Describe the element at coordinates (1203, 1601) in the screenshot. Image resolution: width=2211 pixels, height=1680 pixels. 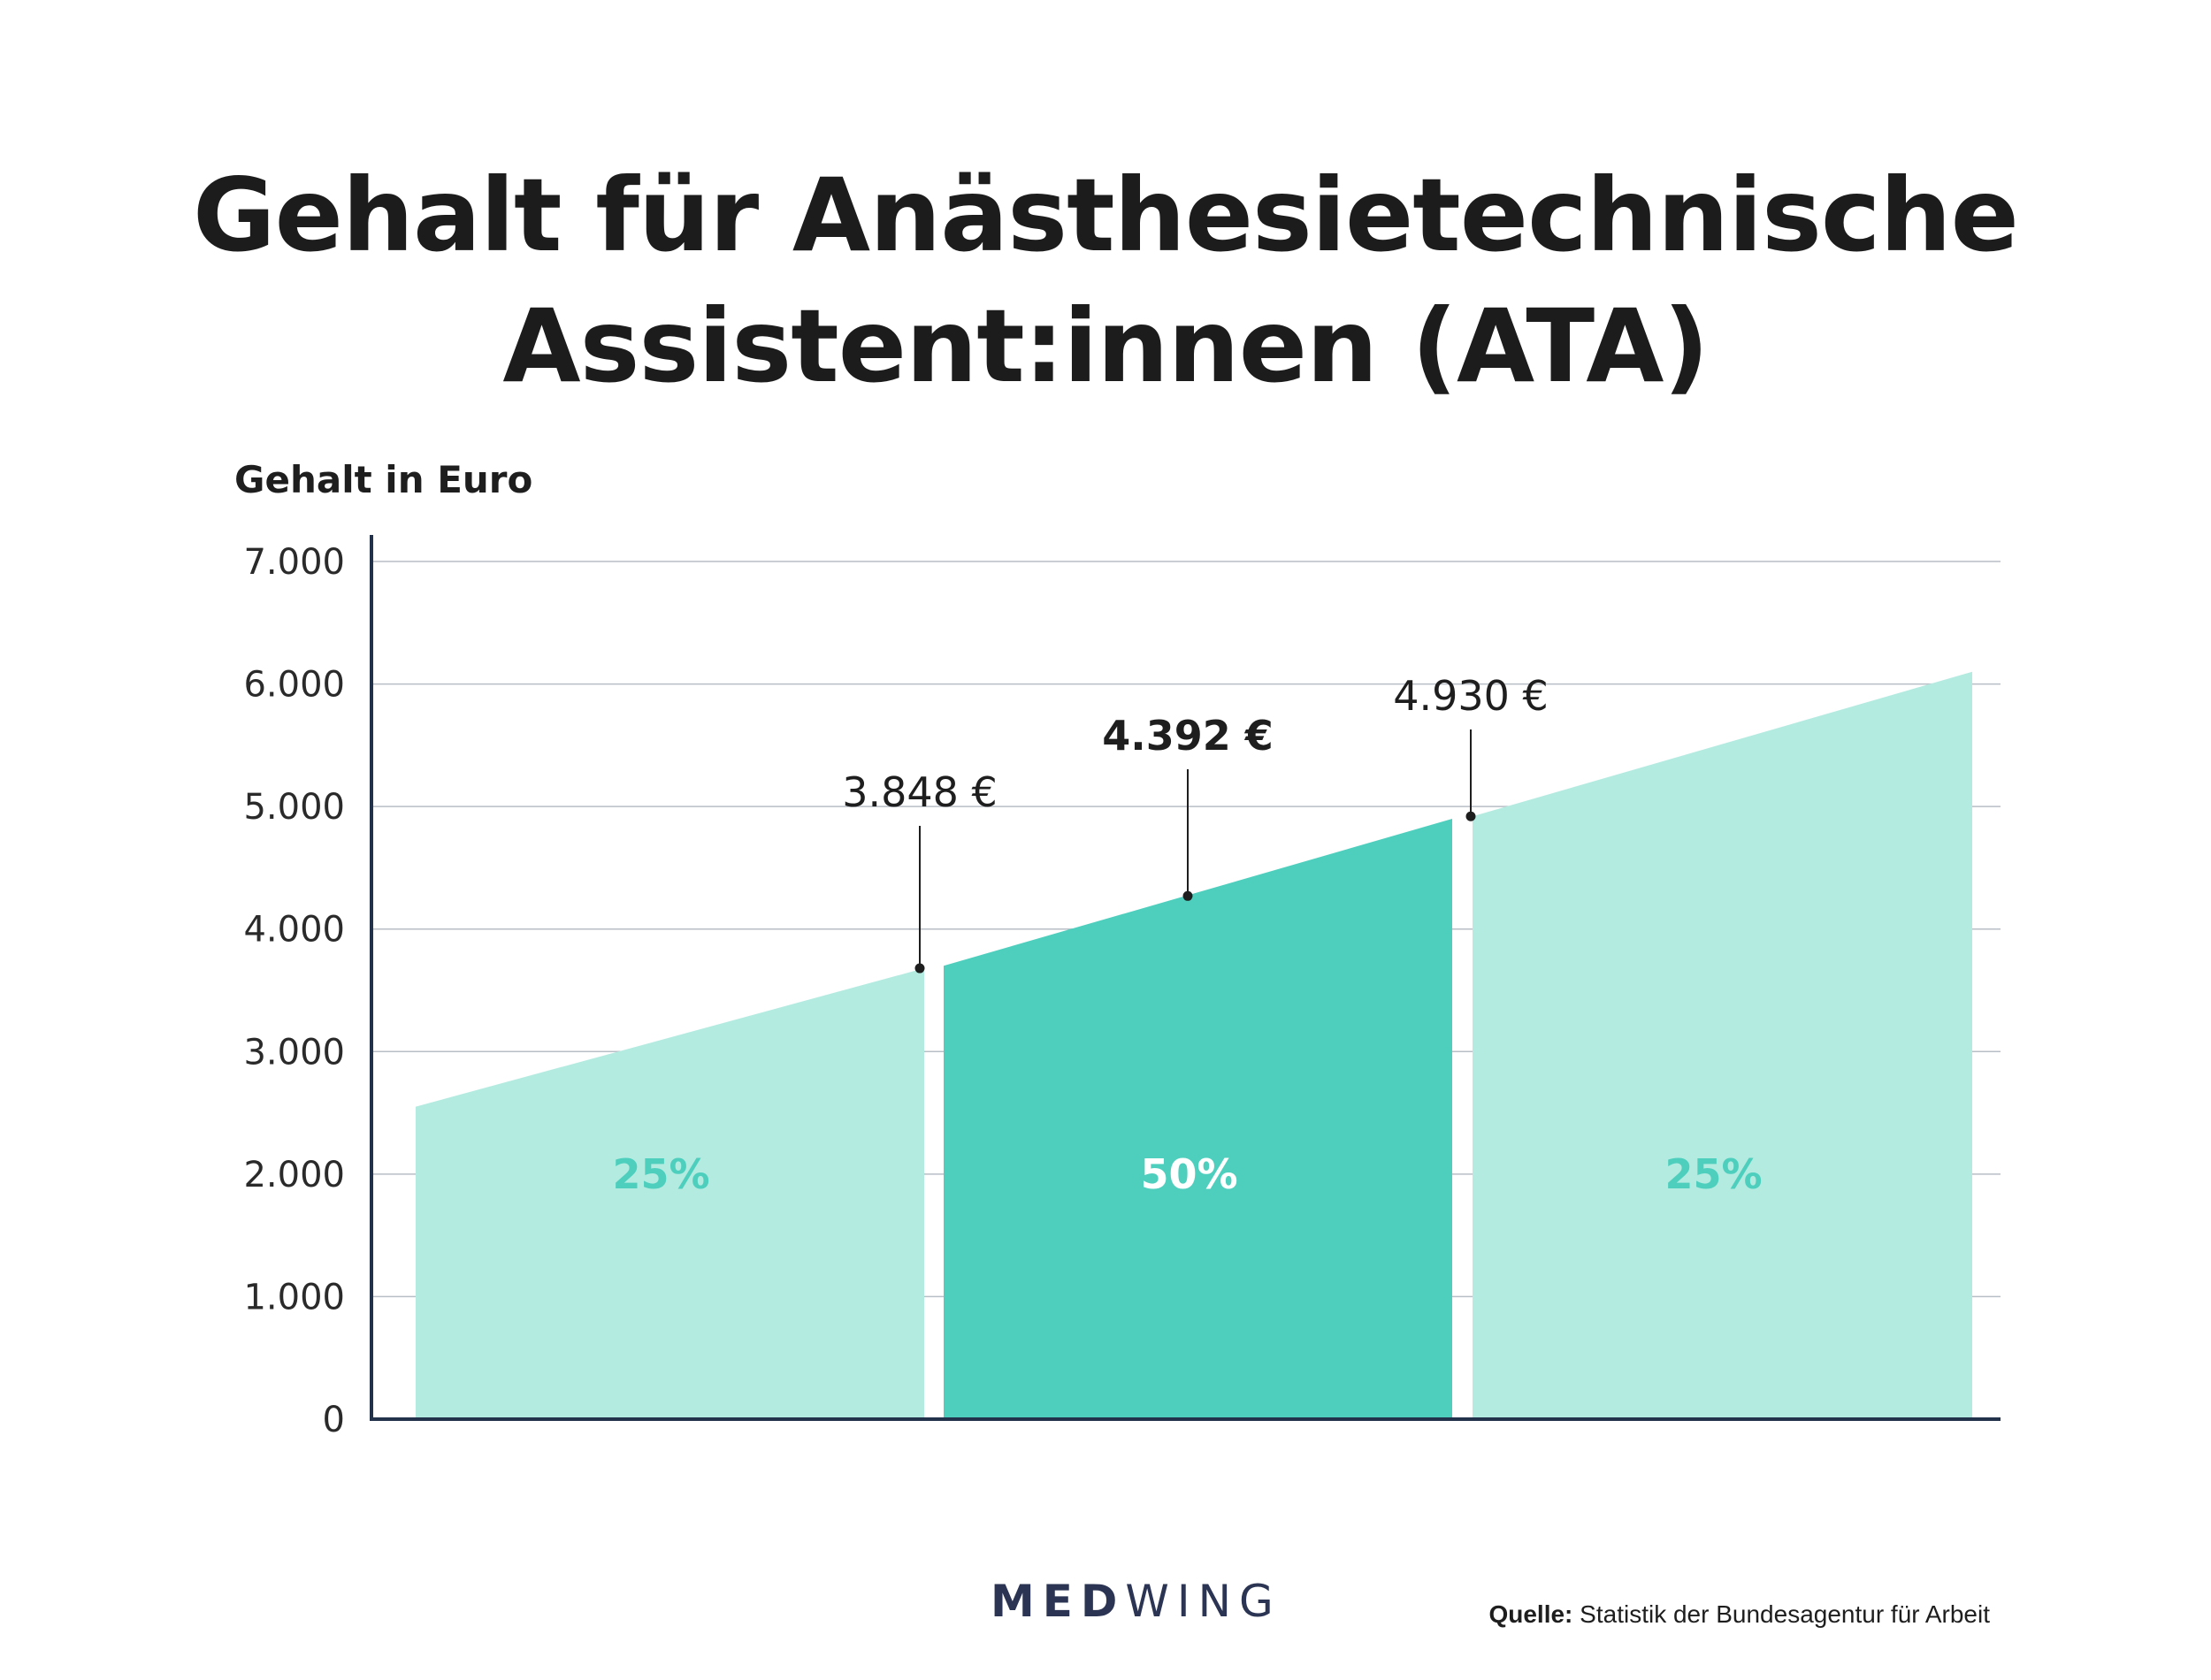
I see `logo-part-light: WING` at that location.